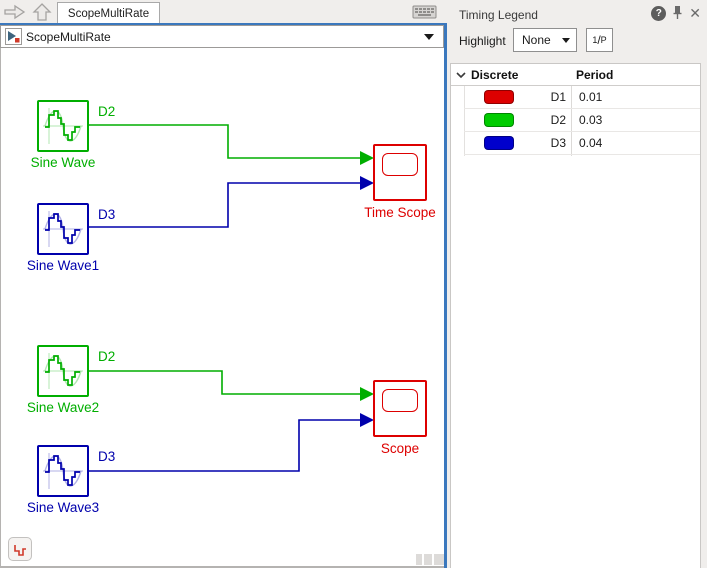  Describe the element at coordinates (695, 13) in the screenshot. I see `close-icon: ✕` at that location.